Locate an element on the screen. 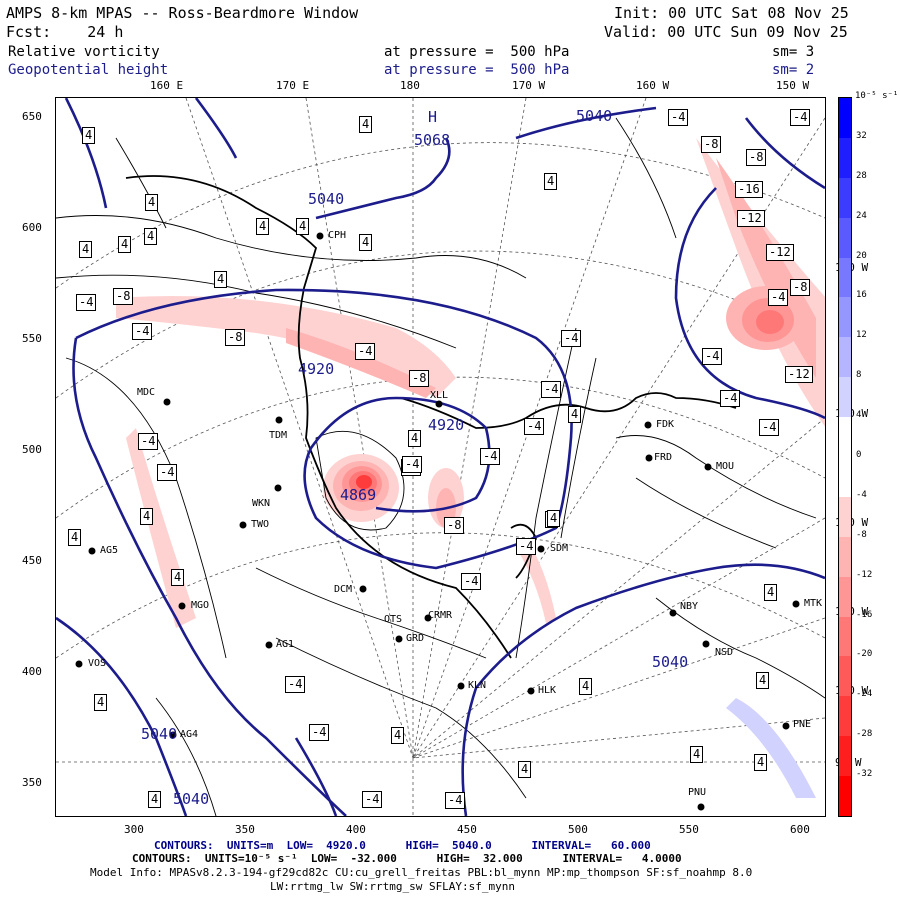 This screenshot has width=900, height=900. colorbar-label: -32 is located at coordinates (864, 774).